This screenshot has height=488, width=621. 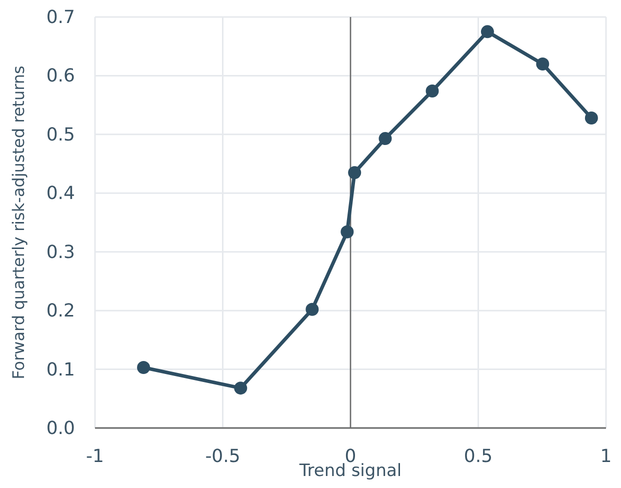 What do you see at coordinates (18, 223) in the screenshot?
I see `y-axis-title: Forward quarterly risk-adjusted returns` at bounding box center [18, 223].